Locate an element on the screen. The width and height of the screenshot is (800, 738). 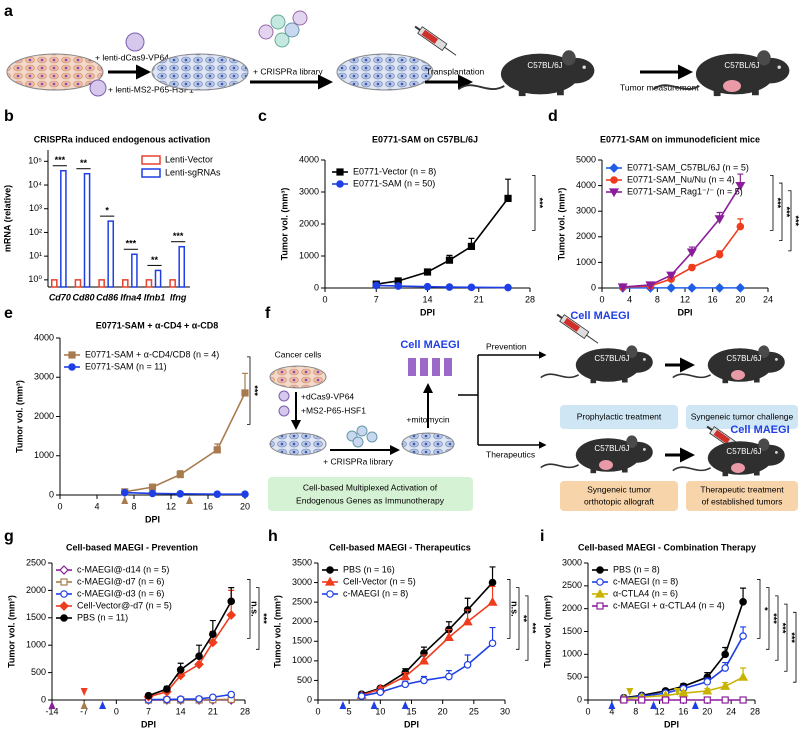
mouse is located at coordinates (729, 457).